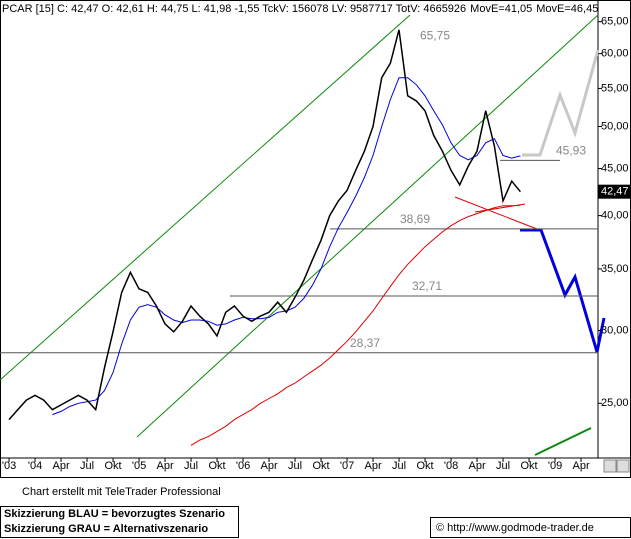 The height and width of the screenshot is (539, 631). I want to click on x-tick-label: '03, so click(9, 466).